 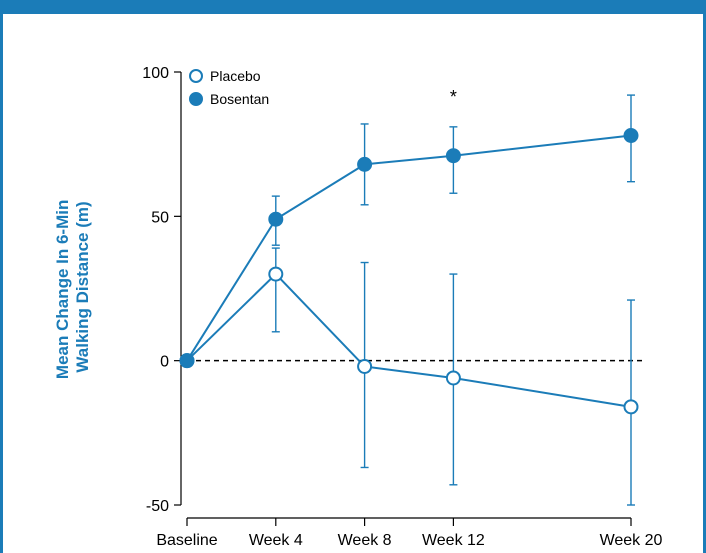 What do you see at coordinates (276, 540) in the screenshot?
I see `x-tick-label: Week 4` at bounding box center [276, 540].